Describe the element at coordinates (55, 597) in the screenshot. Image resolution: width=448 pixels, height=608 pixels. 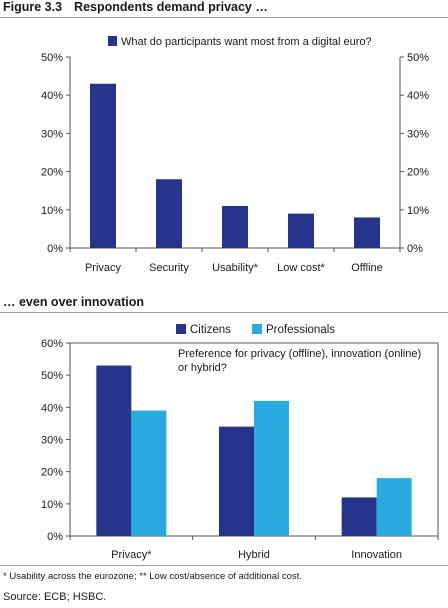
I see `source-note: Source: ECB; HSBC.` at that location.